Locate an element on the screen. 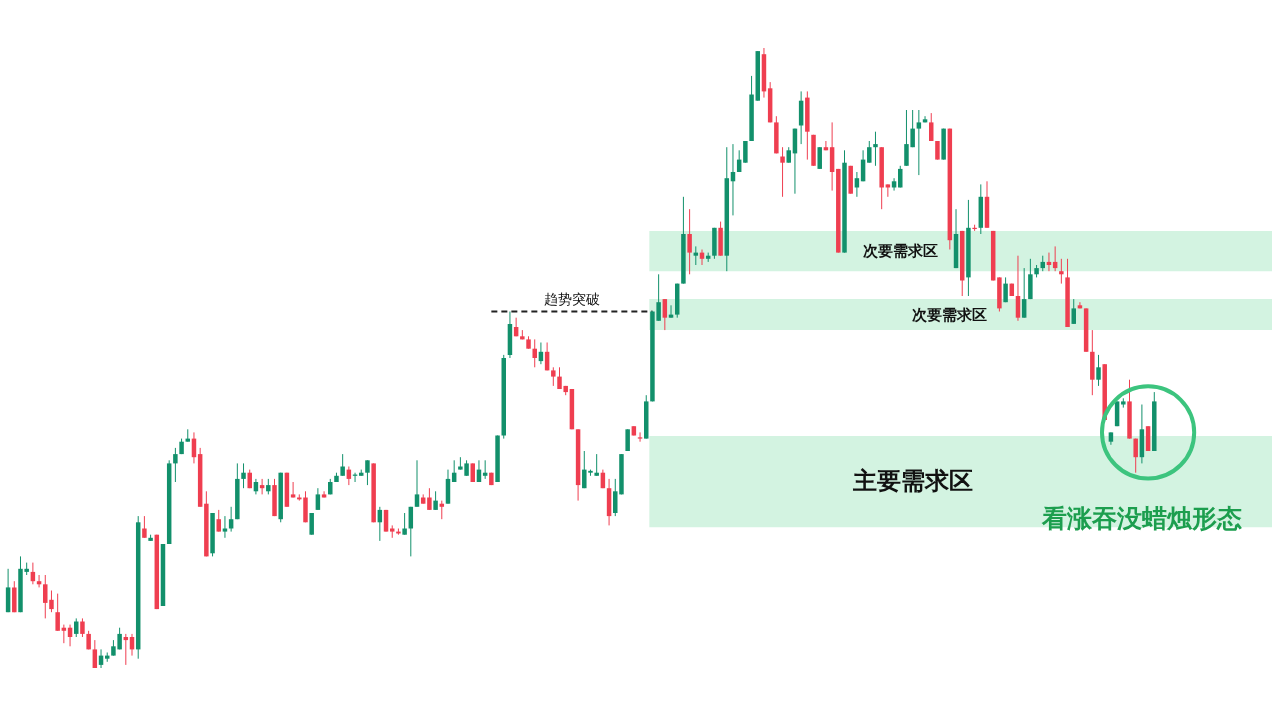 Image resolution: width=1277 pixels, height=717 pixels. annotation: 看涨吞没蜡烛形态 is located at coordinates (1142, 519).